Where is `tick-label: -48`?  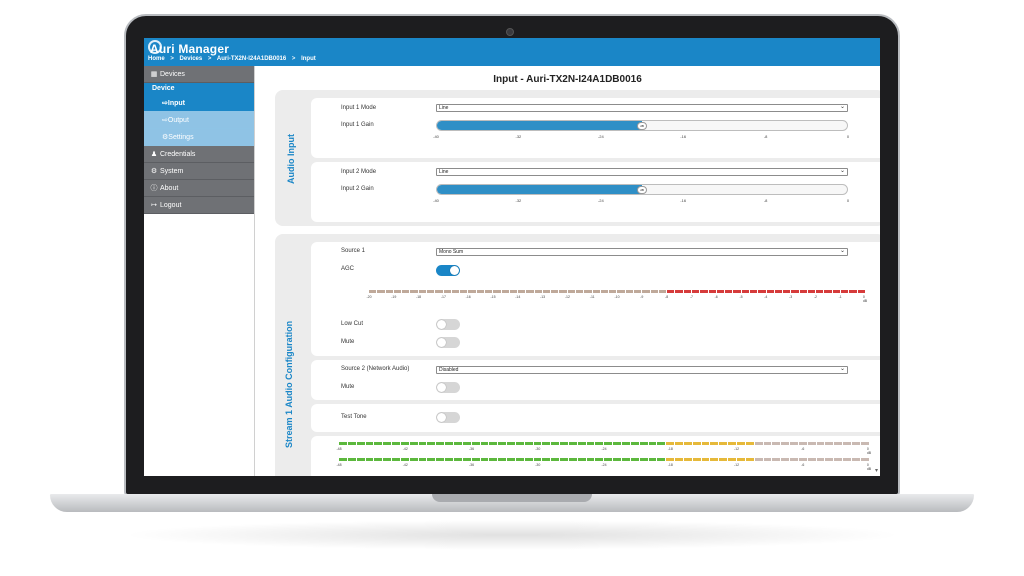
tick-label: -48 is located at coordinates (339, 449).